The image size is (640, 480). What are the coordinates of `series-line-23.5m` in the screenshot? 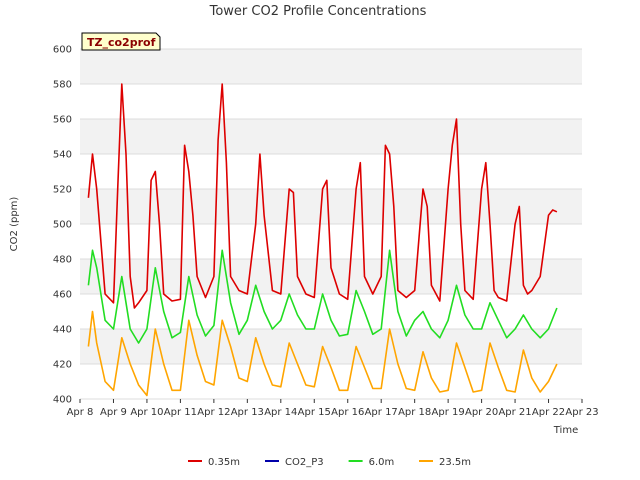 It's located at (322, 353).